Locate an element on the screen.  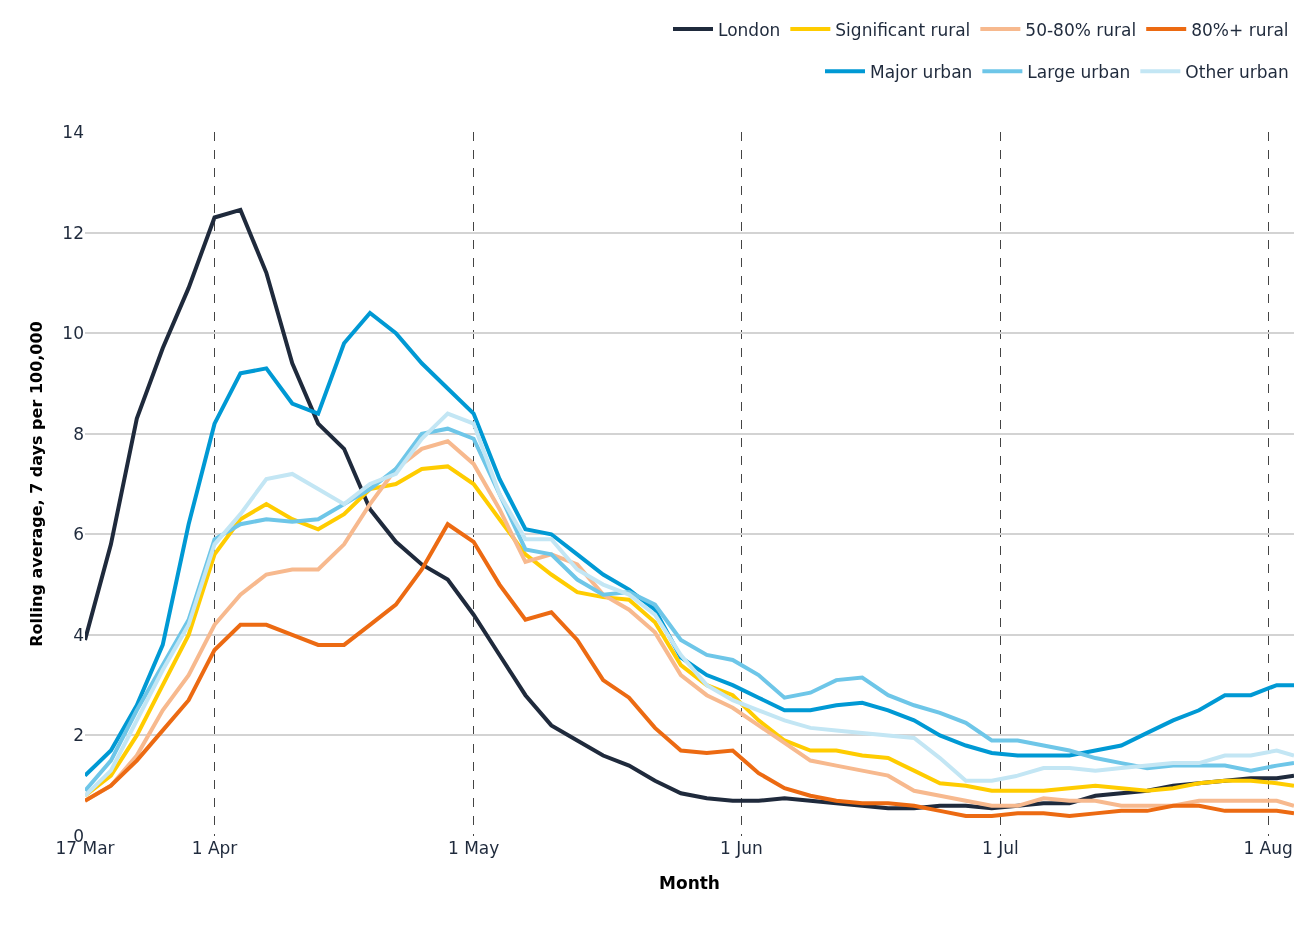
y-tick-label: 8 is located at coordinates (78, 433).